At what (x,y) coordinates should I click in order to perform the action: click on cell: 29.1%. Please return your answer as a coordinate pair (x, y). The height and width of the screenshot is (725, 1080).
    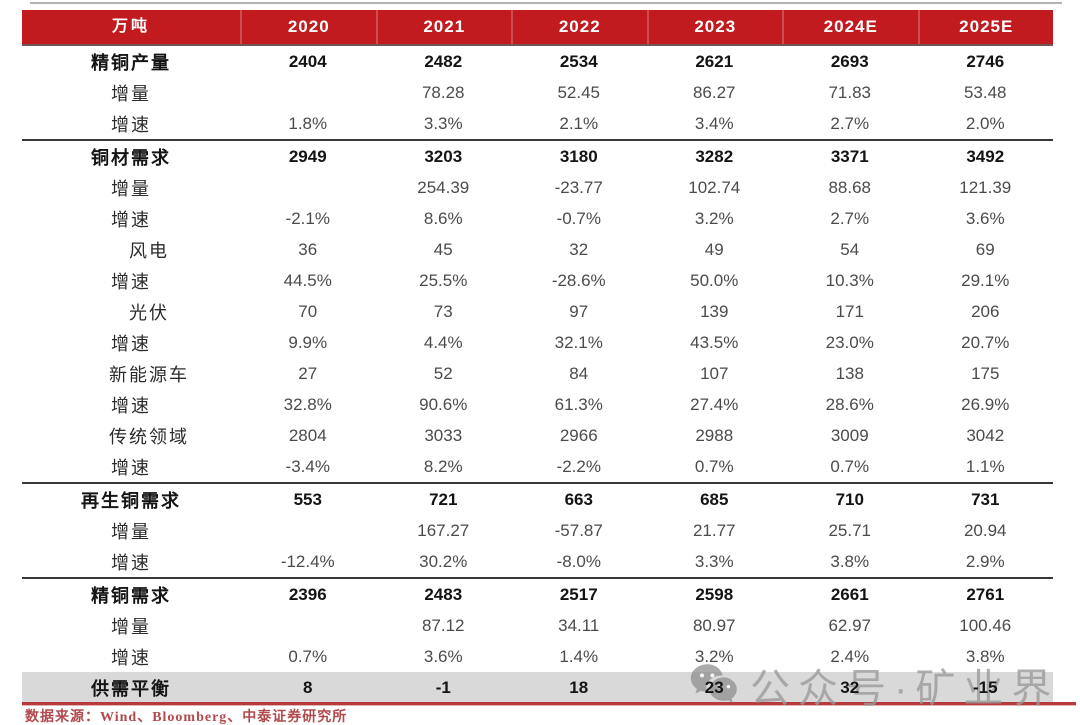
    Looking at the image, I should click on (985, 280).